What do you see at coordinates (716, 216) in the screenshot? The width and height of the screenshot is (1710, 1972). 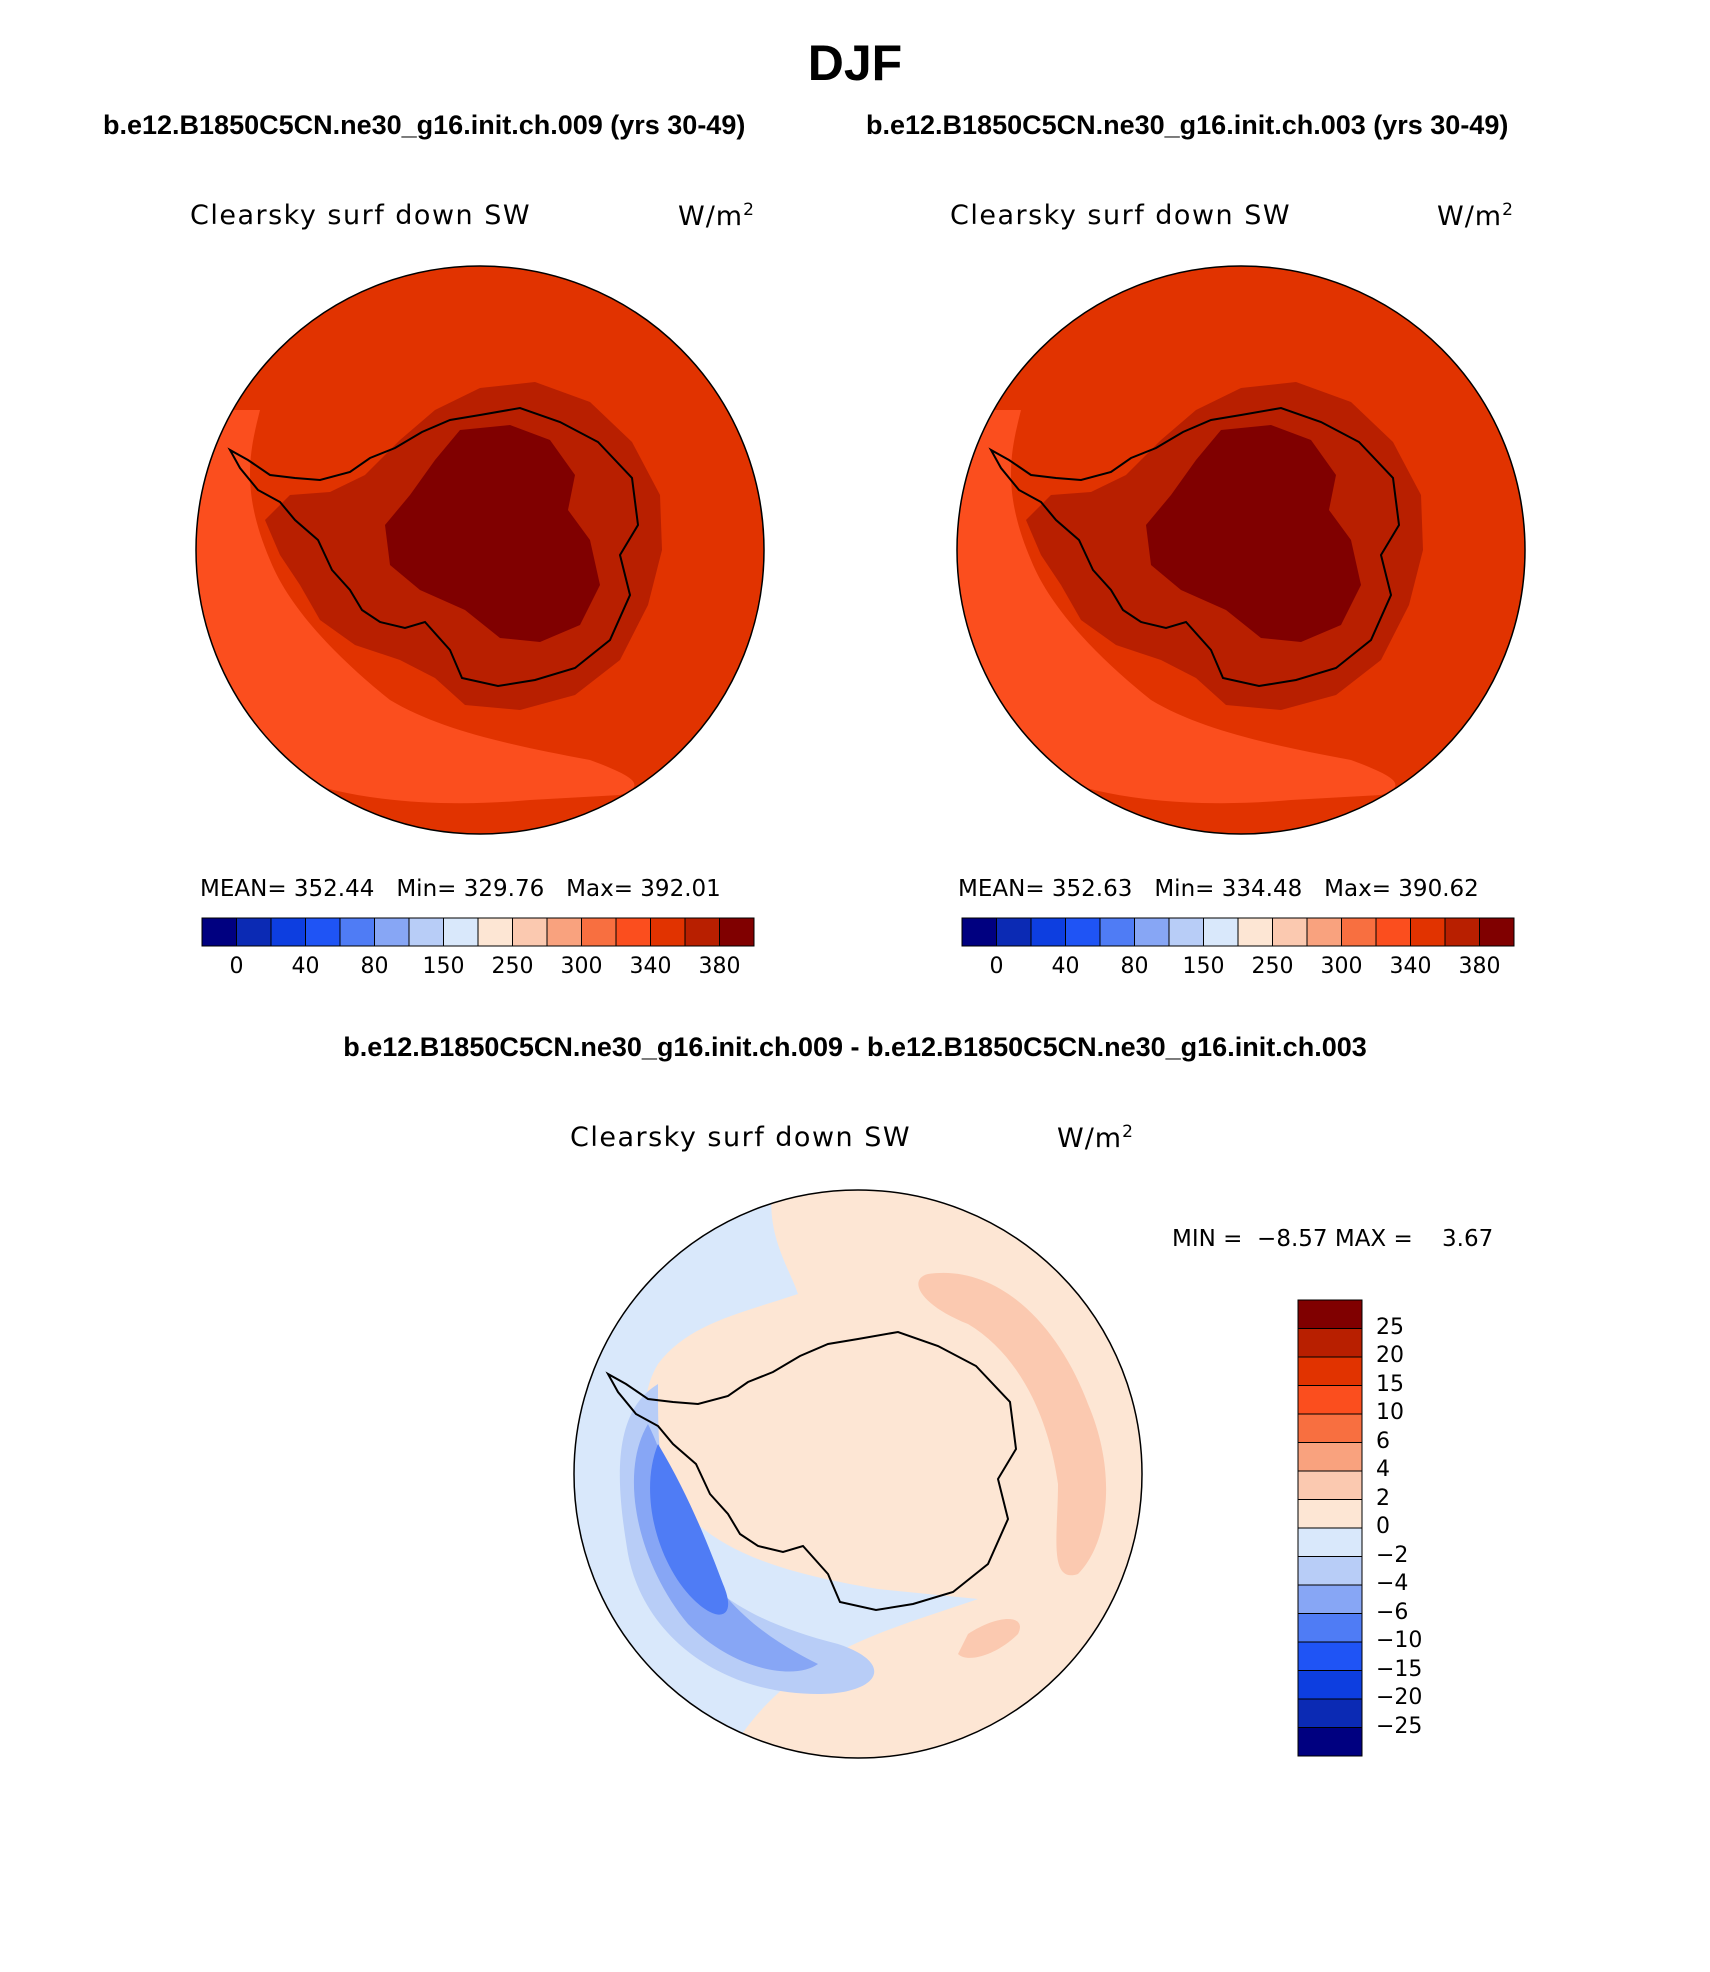 I see `panel1-units: W/m2` at bounding box center [716, 216].